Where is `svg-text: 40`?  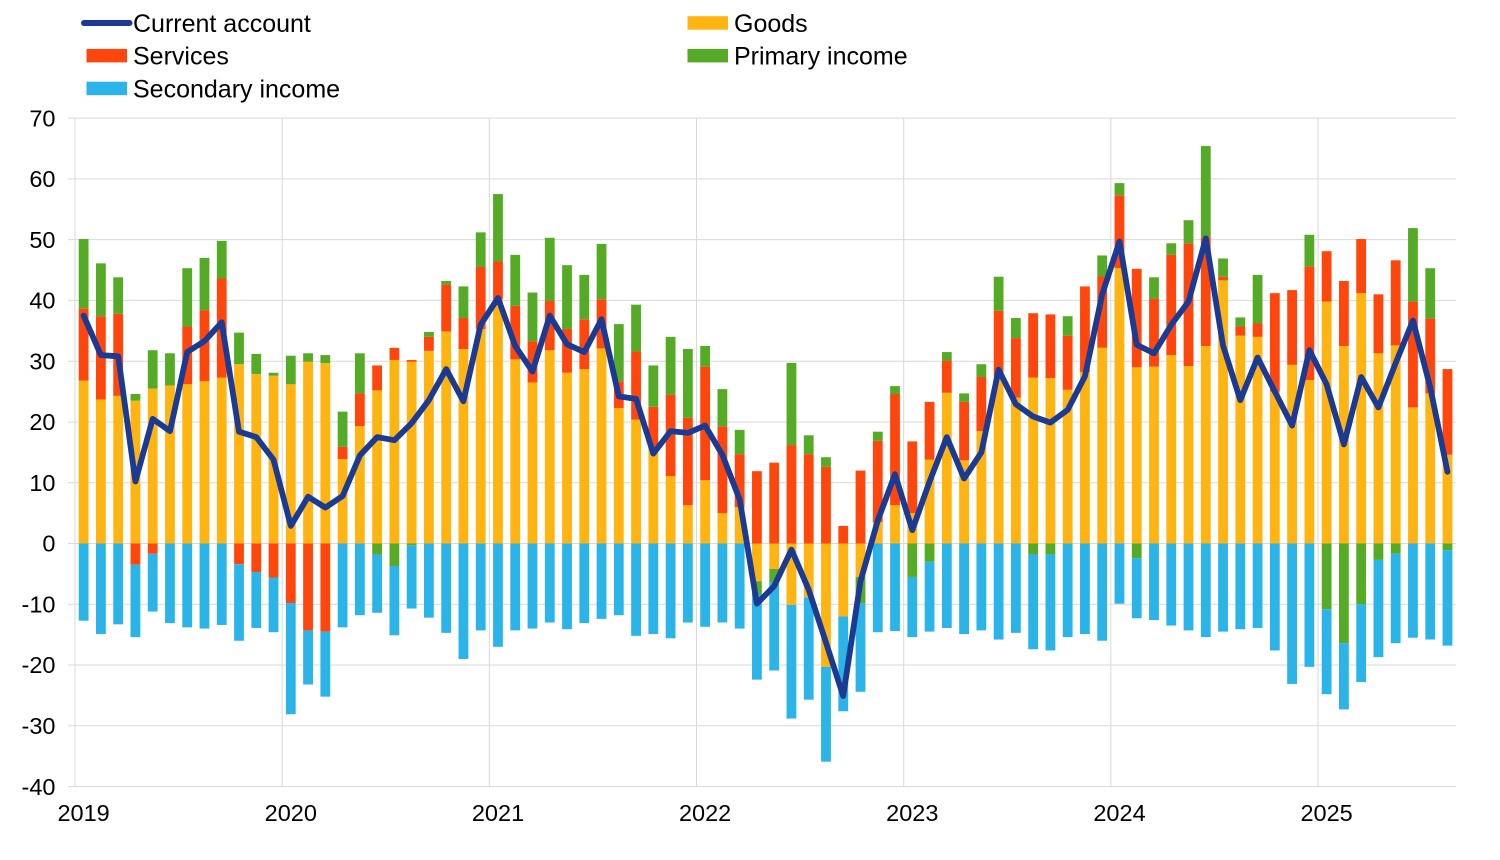
svg-text: 40 is located at coordinates (42, 301).